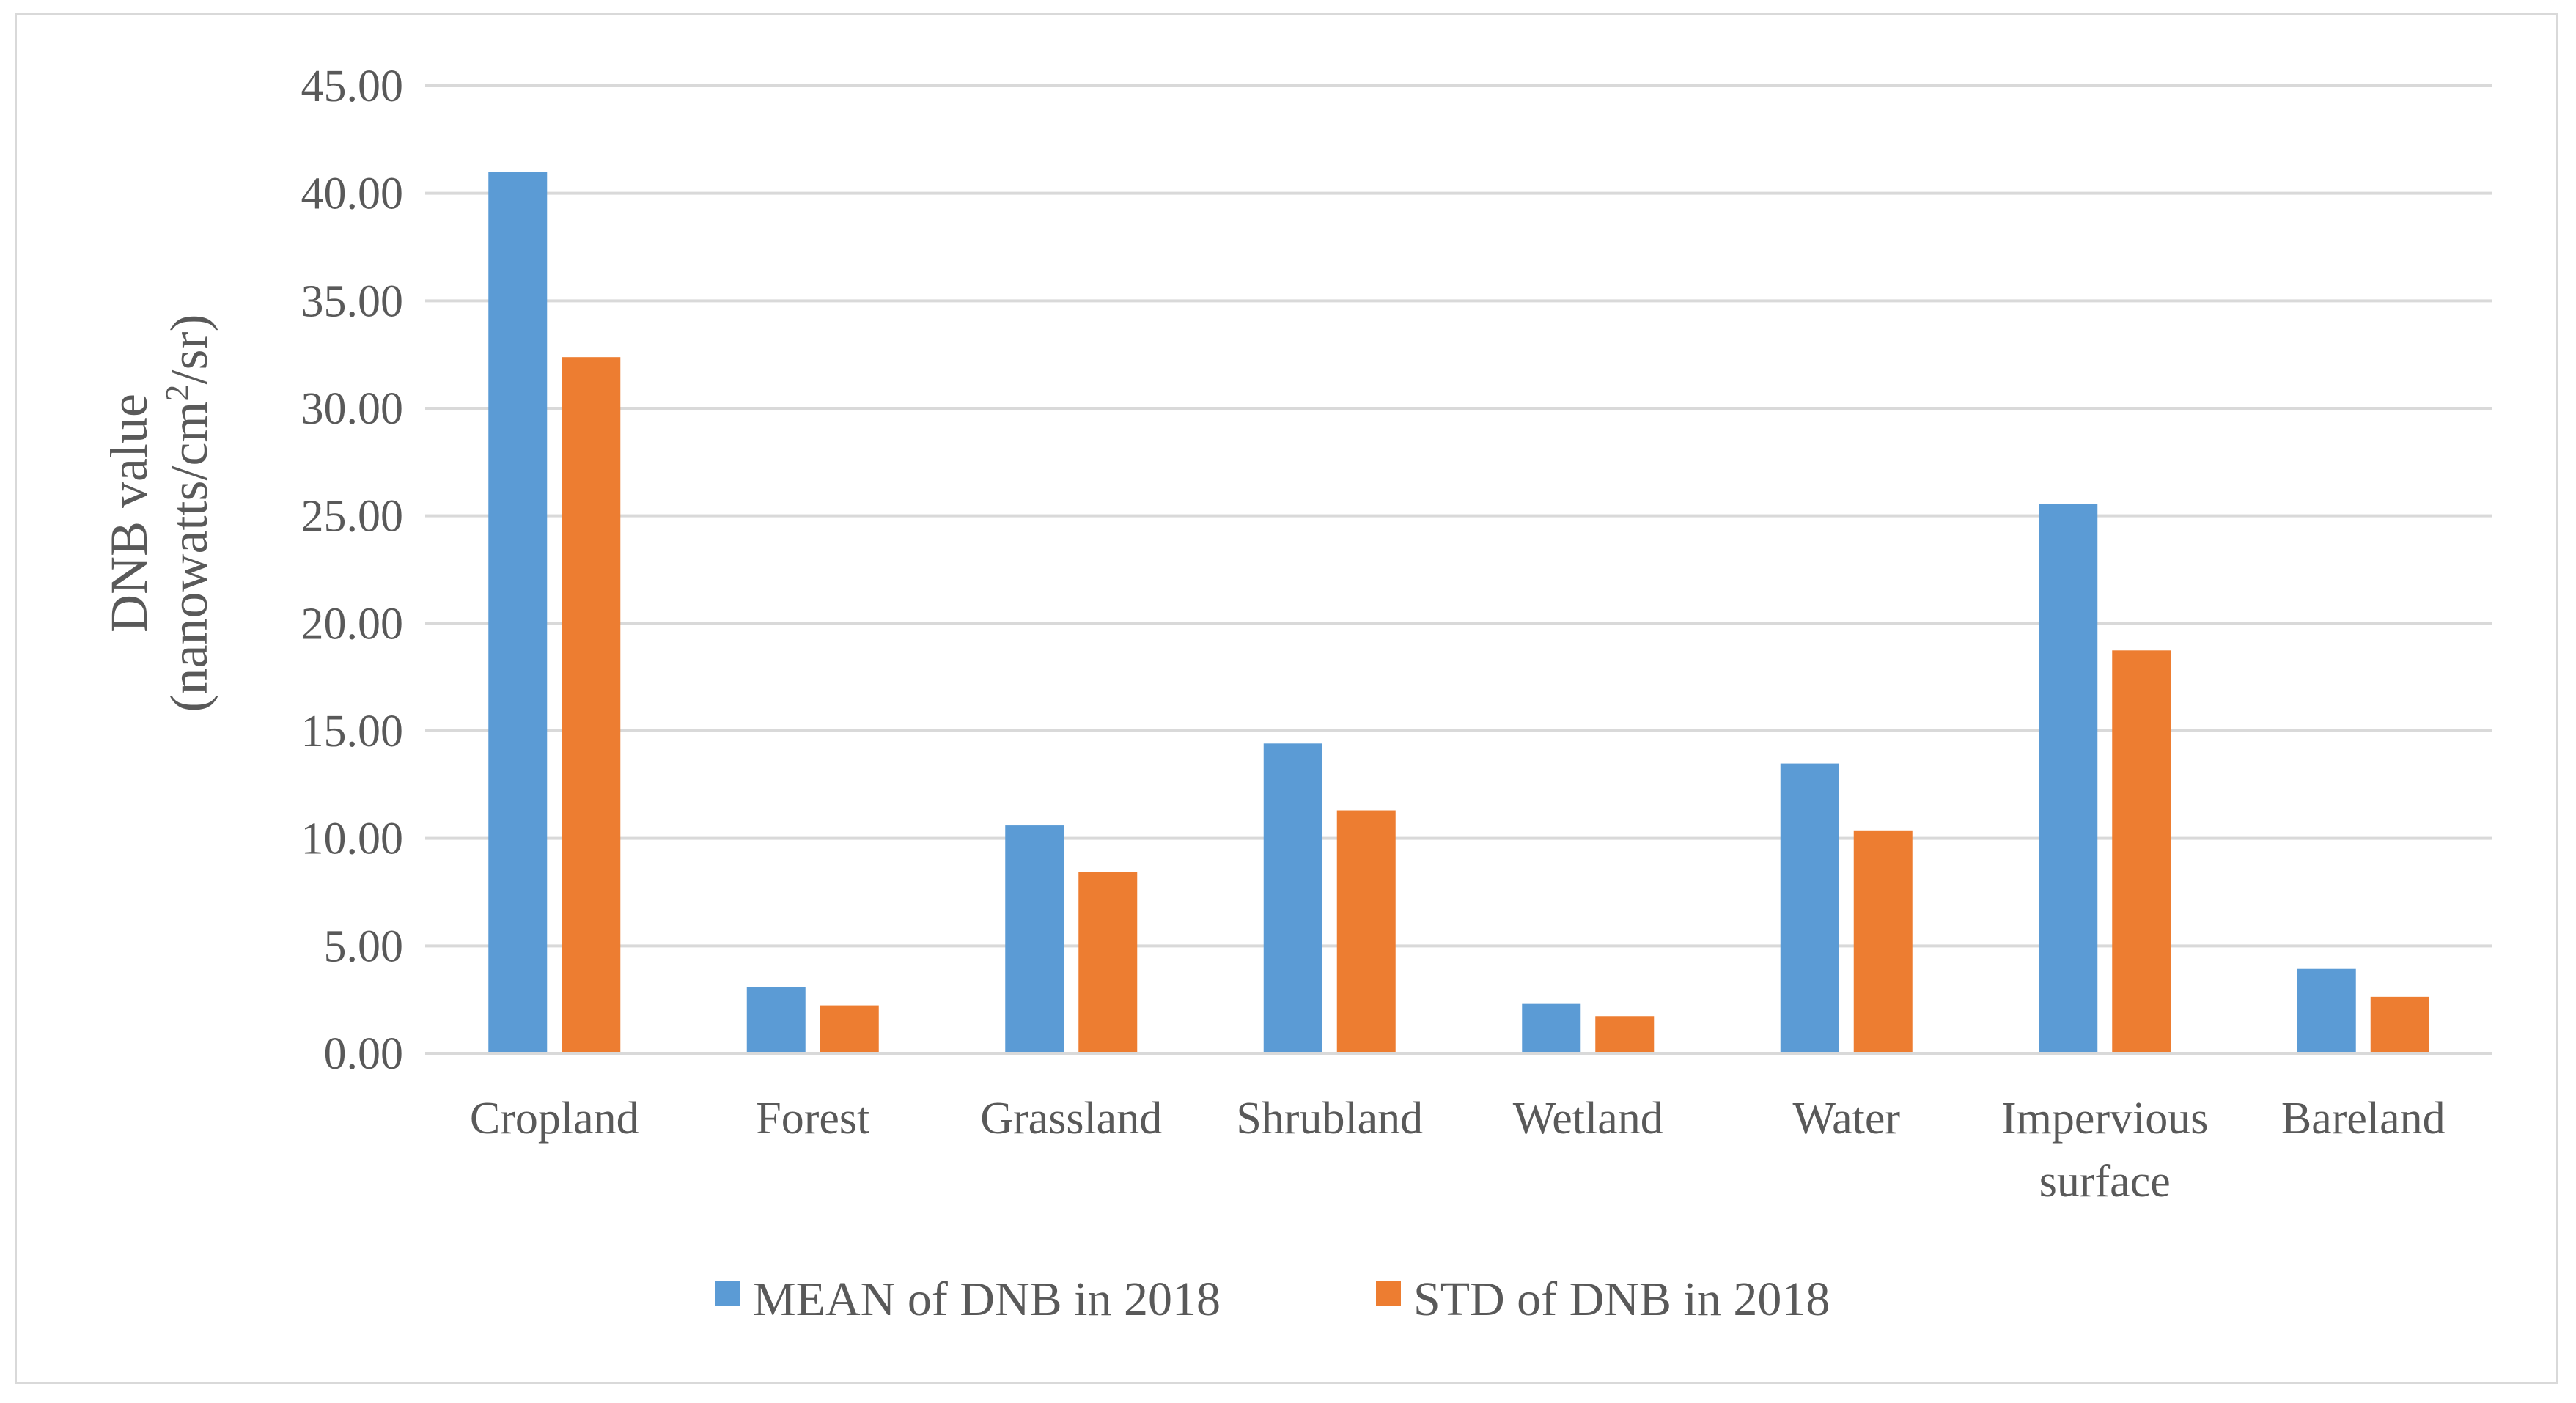 The image size is (2576, 1403). I want to click on y-tick-label: 20.00, so click(352, 624).